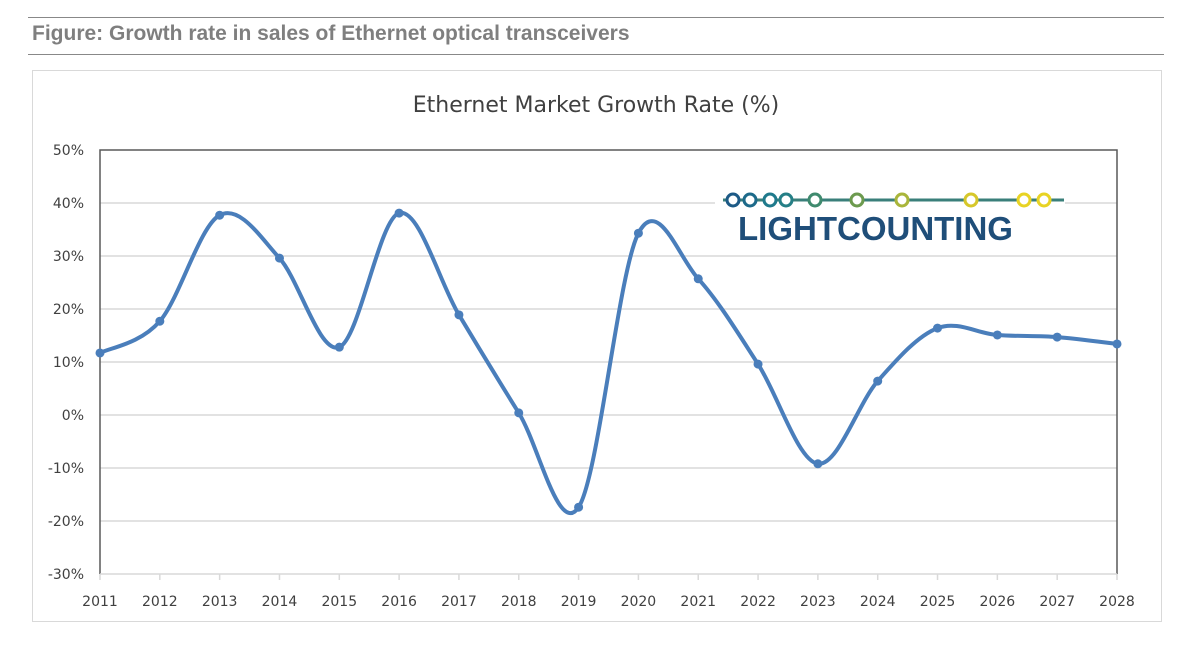 This screenshot has height=648, width=1200. I want to click on y-tick-label: 20%, so click(68, 310).